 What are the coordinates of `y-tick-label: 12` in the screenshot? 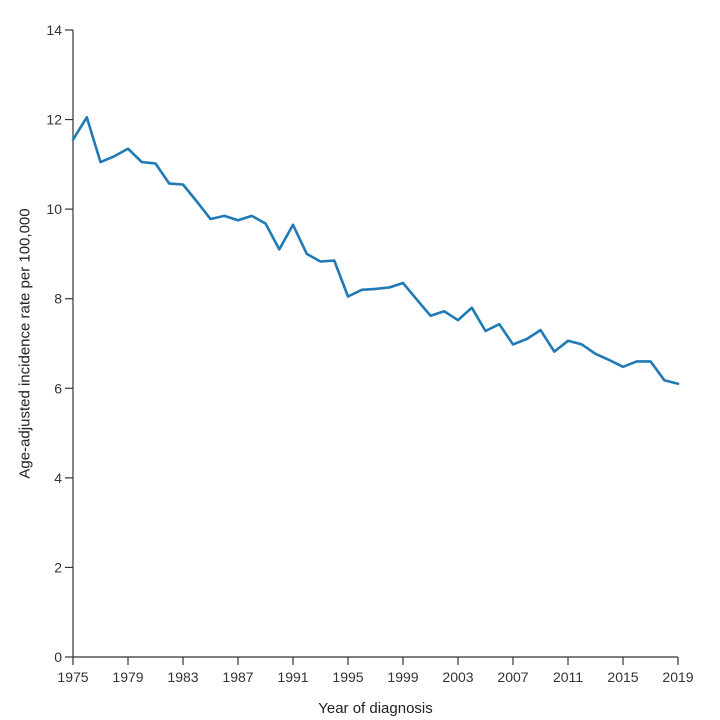 It's located at (54, 120).